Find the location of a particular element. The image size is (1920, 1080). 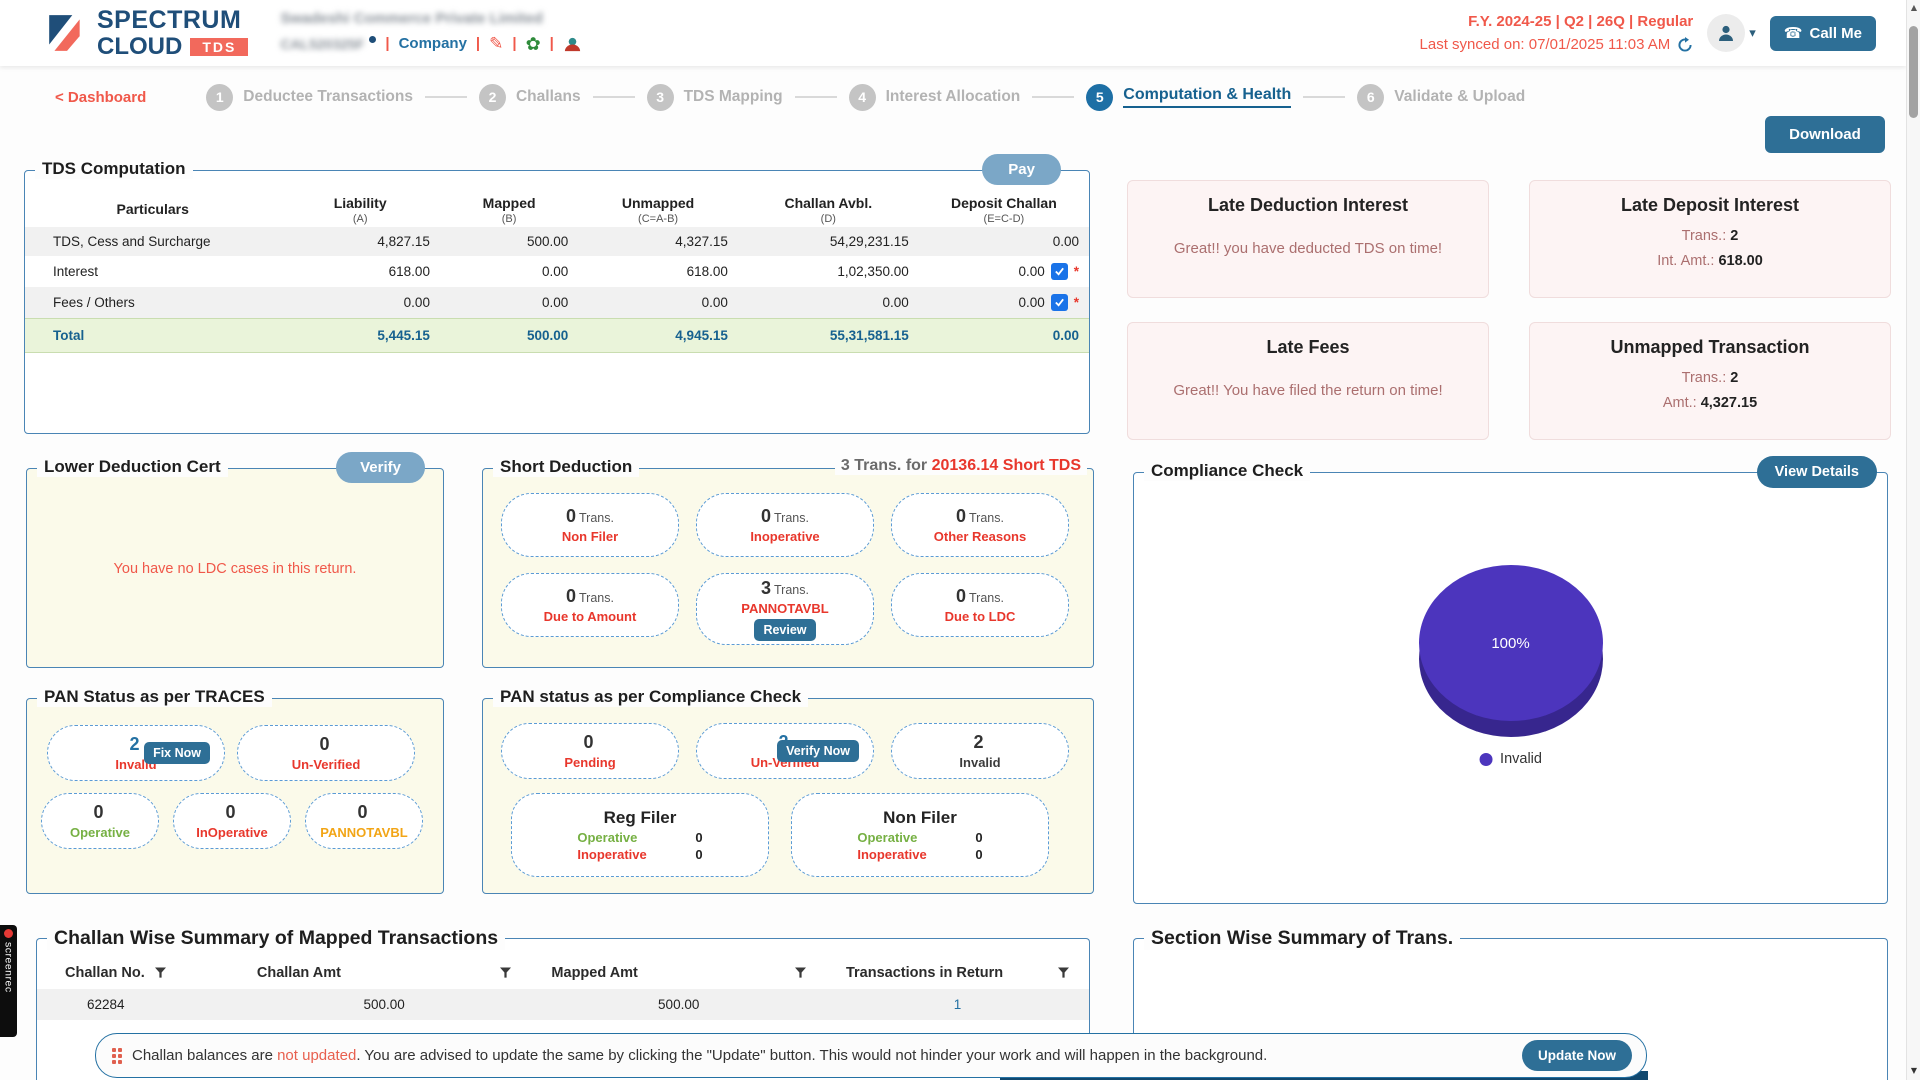

filer-row-label: Operative is located at coordinates (887, 837).